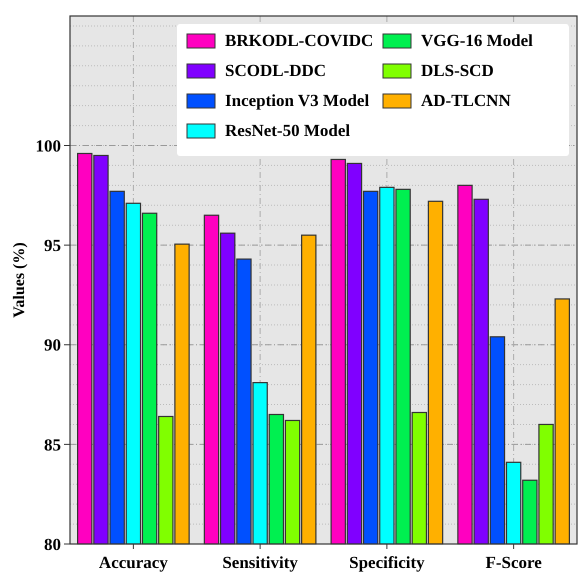 The width and height of the screenshot is (585, 584). I want to click on legend-label: ResNet-50 Model, so click(287, 130).